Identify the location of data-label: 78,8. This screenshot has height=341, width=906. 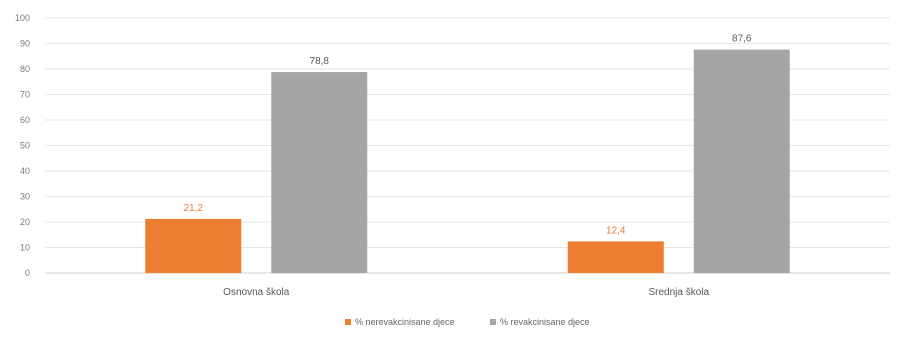
(320, 61).